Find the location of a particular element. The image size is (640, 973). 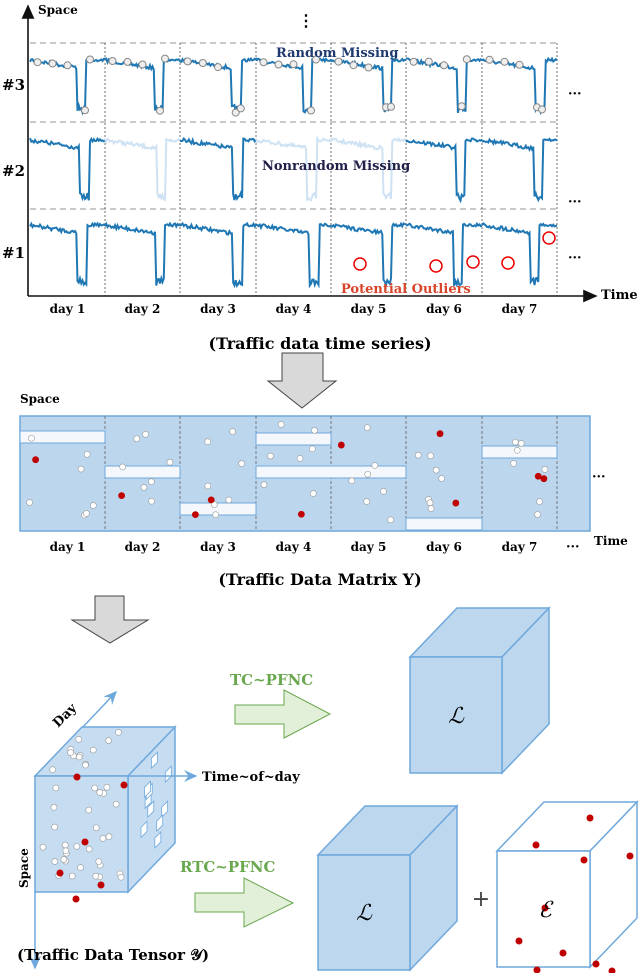

more-cols-ellipsis: ··· is located at coordinates (575, 94).